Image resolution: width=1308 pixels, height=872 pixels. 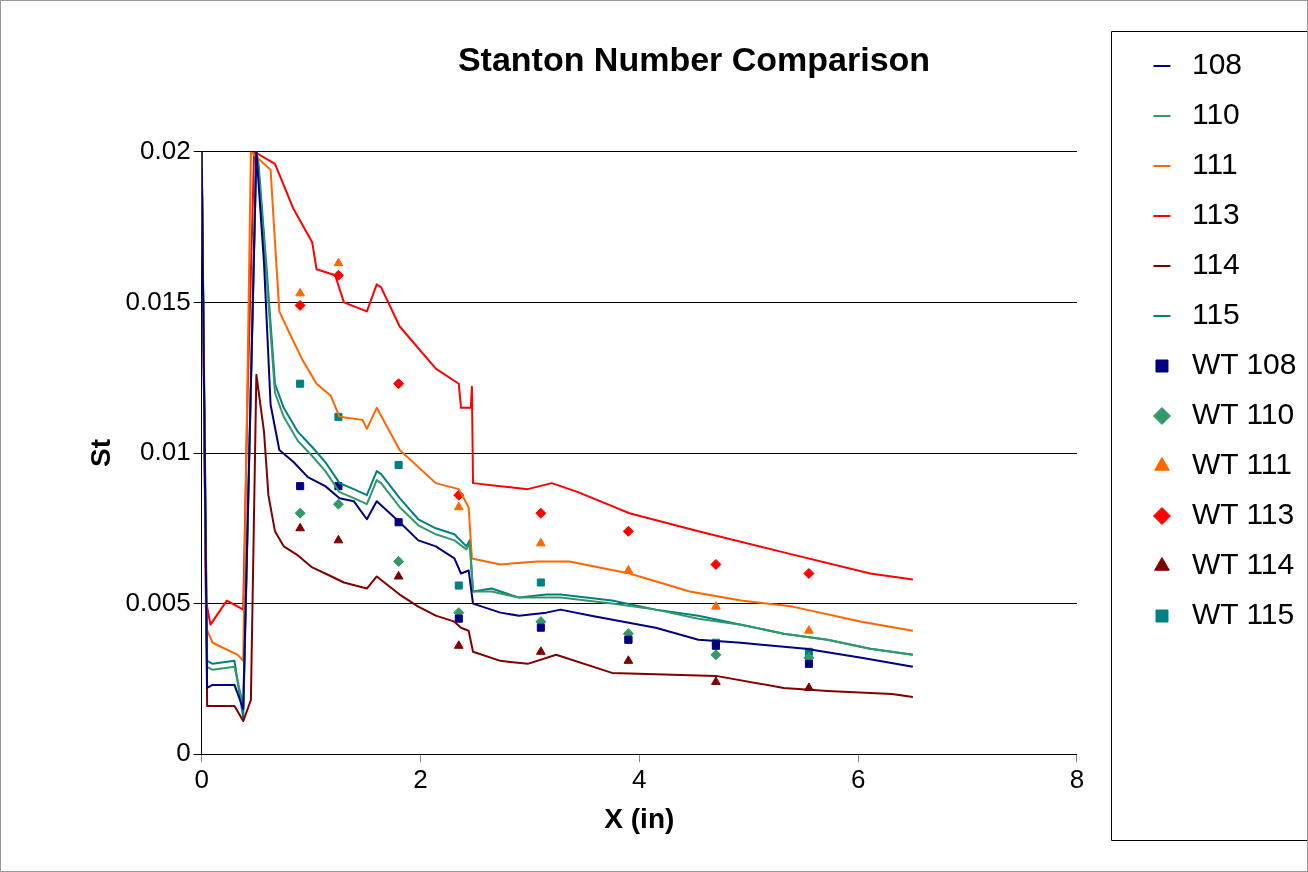 I want to click on y-tick-label: 0.015, so click(x=158, y=300).